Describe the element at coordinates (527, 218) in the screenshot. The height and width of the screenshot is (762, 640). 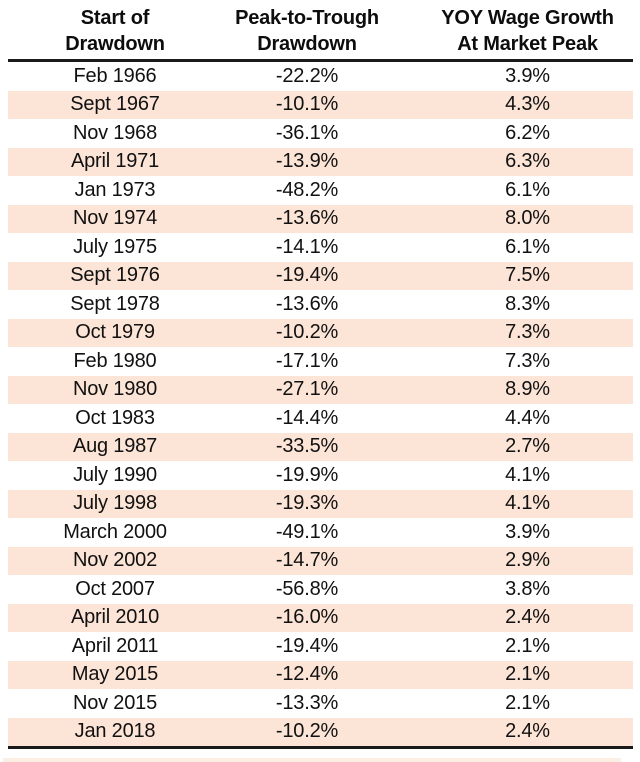
I see `cell-yoy-wage-growth: 8.0%` at that location.